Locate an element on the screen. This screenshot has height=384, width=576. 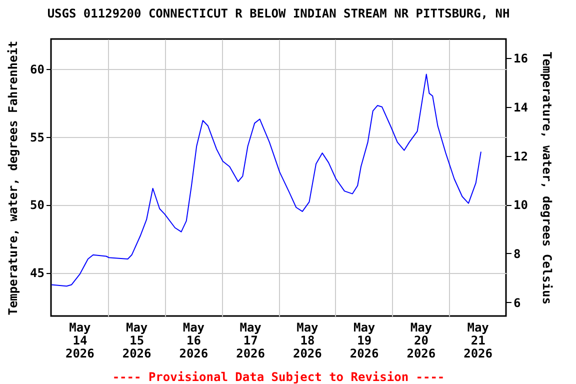
y2-tick-label: 8 is located at coordinates (517, 253).